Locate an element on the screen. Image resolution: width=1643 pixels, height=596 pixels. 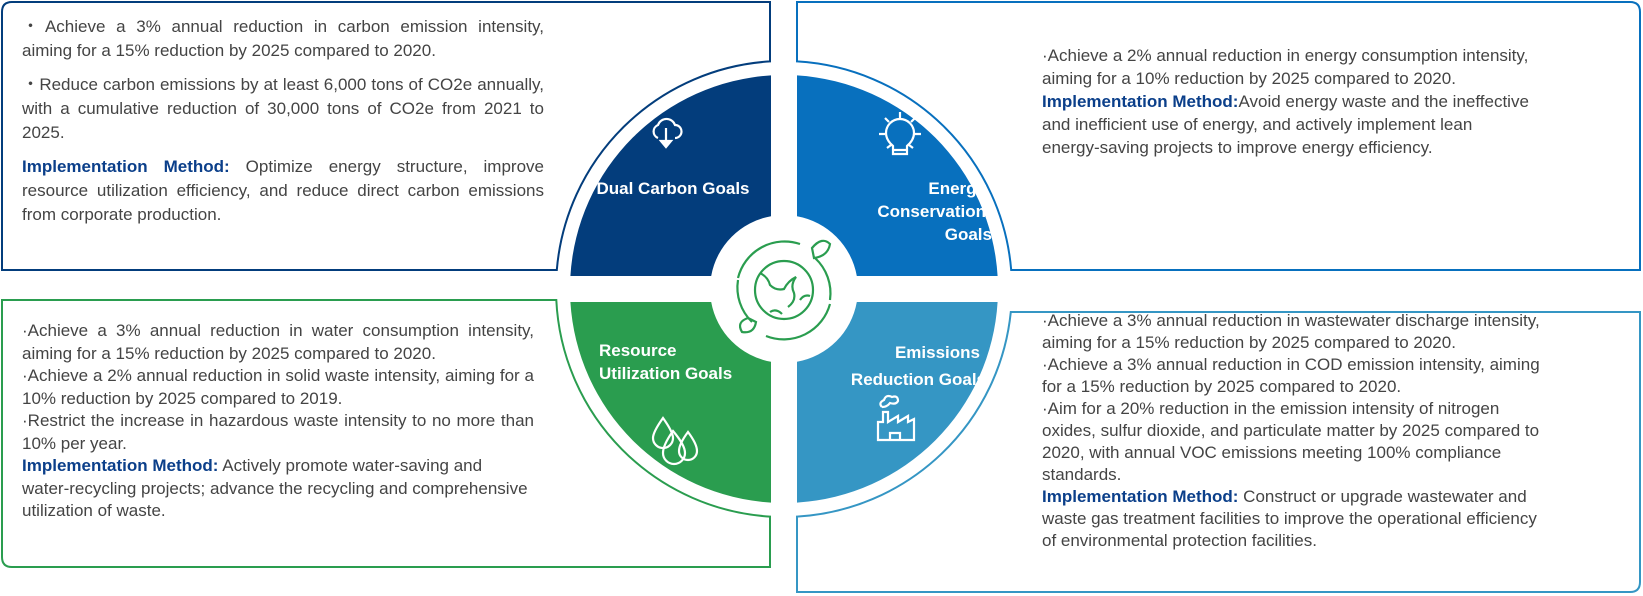
emissions-title: Emissions Reduction Goals is located at coordinates (903, 366).